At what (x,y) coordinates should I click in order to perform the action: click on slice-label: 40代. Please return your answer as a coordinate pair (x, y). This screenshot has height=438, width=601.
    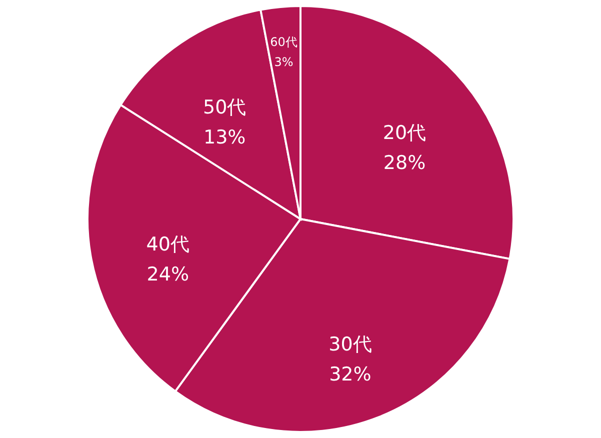
    Looking at the image, I should click on (168, 244).